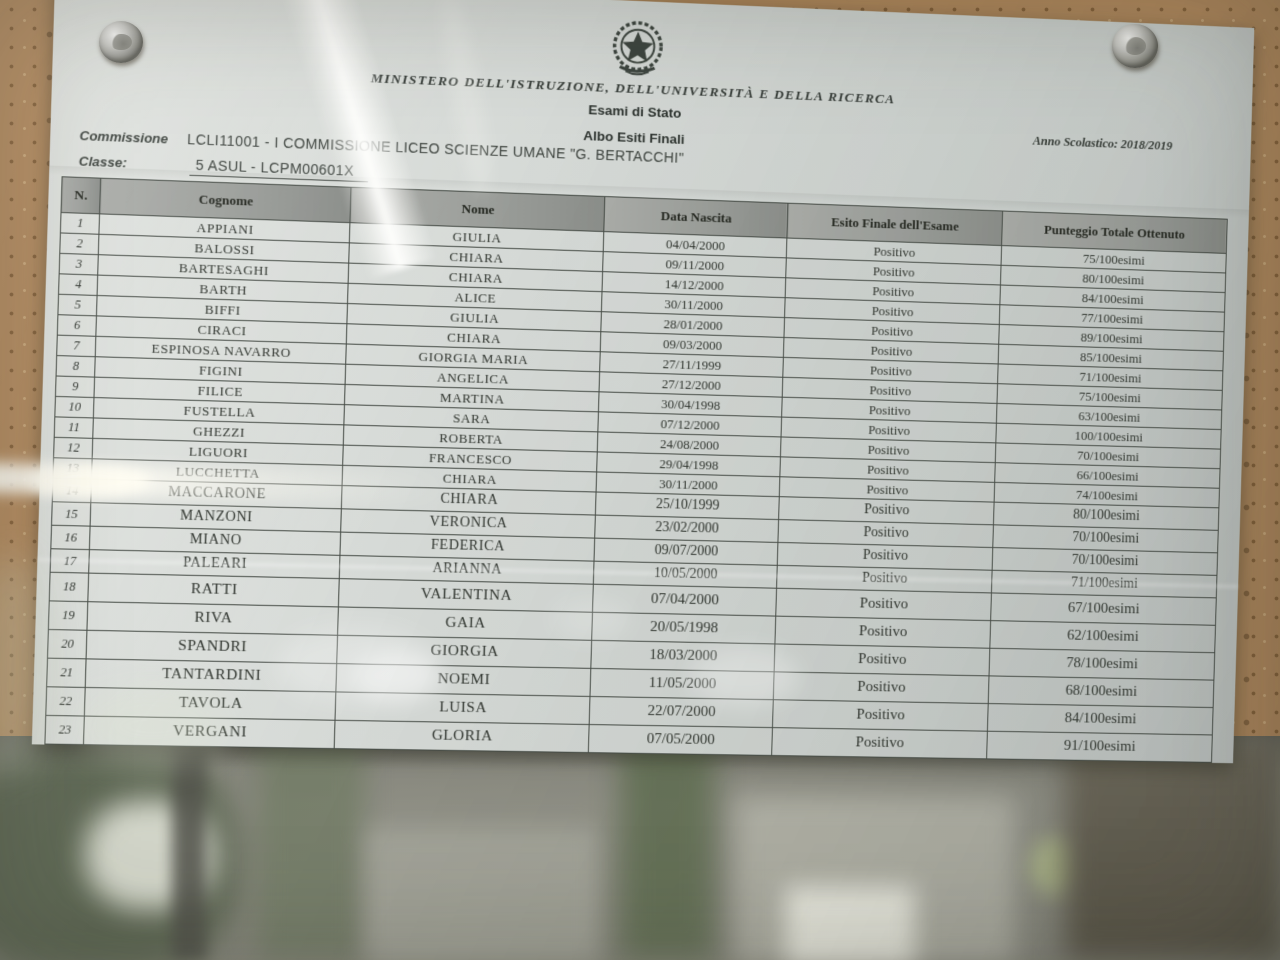 This screenshot has width=1280, height=960. Describe the element at coordinates (78, 284) in the screenshot. I see `cell-number: 4` at that location.